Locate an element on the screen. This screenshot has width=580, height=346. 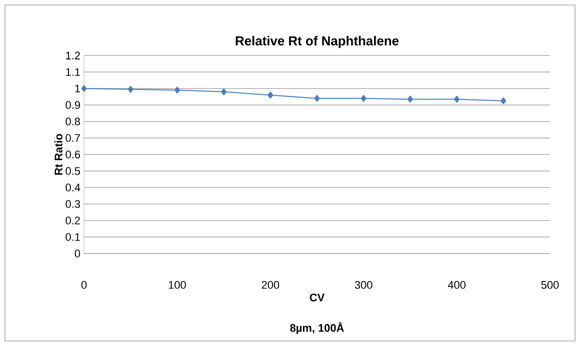
y-tick-label: 1.2 is located at coordinates (73, 56).